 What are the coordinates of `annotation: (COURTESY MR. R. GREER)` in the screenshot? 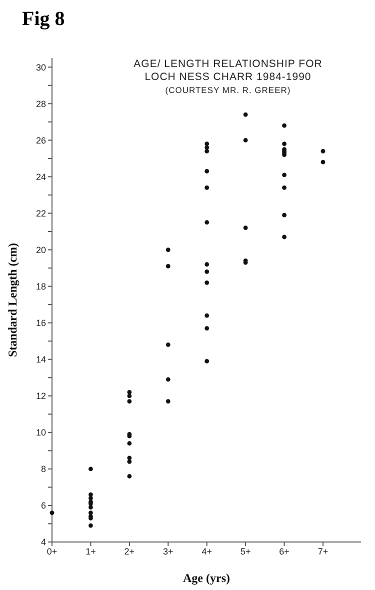 It's located at (228, 90).